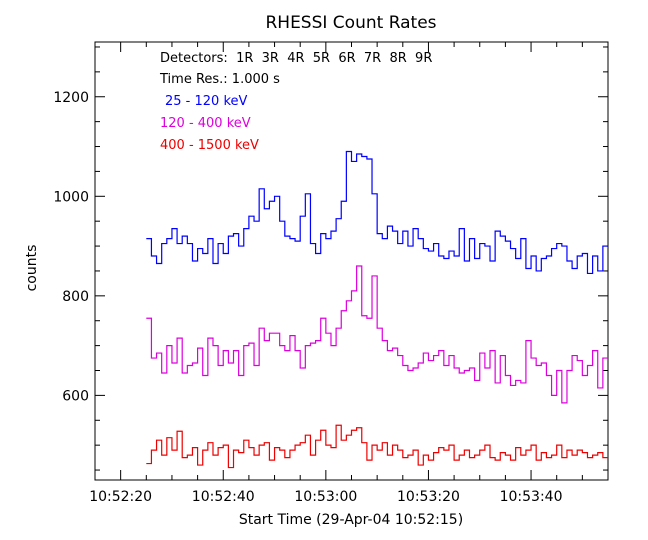 The image size is (648, 540). What do you see at coordinates (120, 497) in the screenshot?
I see `x-tick-label: 10:52:20` at bounding box center [120, 497].